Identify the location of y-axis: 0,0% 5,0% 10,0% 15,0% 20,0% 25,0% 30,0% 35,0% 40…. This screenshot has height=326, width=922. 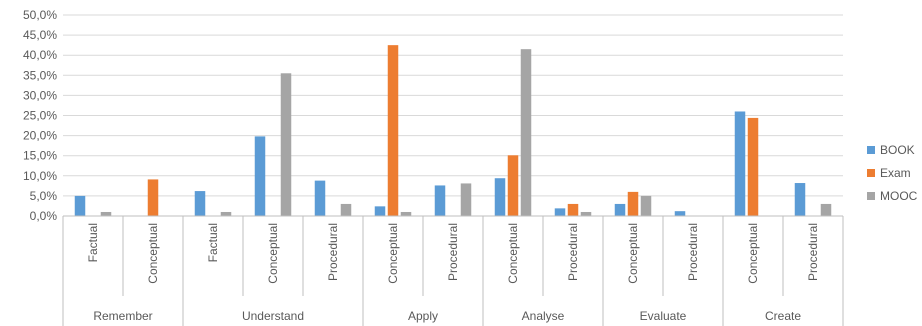
(40, 115).